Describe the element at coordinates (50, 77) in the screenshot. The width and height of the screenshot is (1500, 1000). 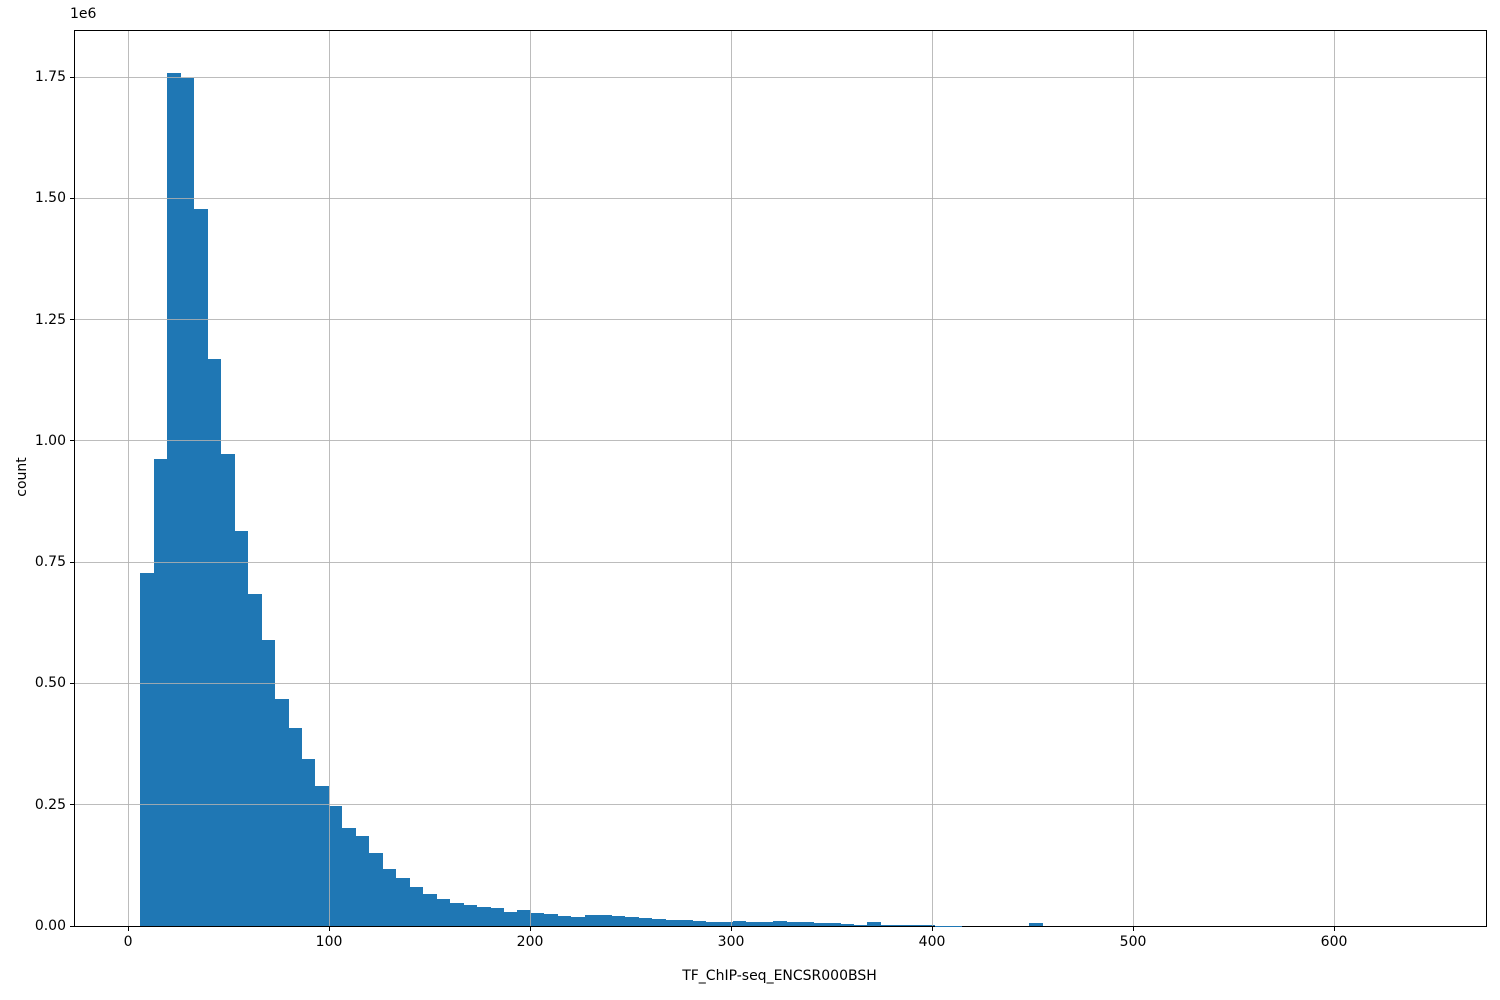
I see `y-tick-label: 1.75` at that location.